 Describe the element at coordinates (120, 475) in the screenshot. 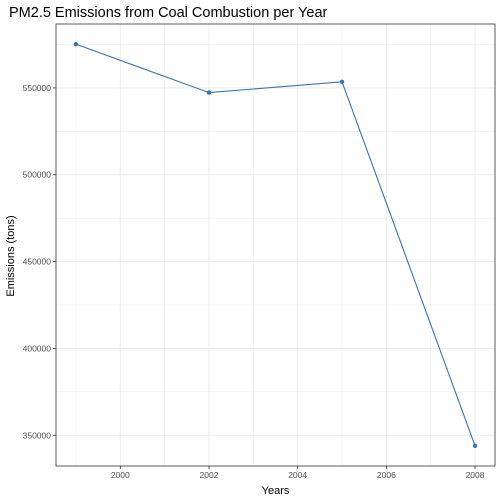

I see `x-tick-label: 2000` at that location.